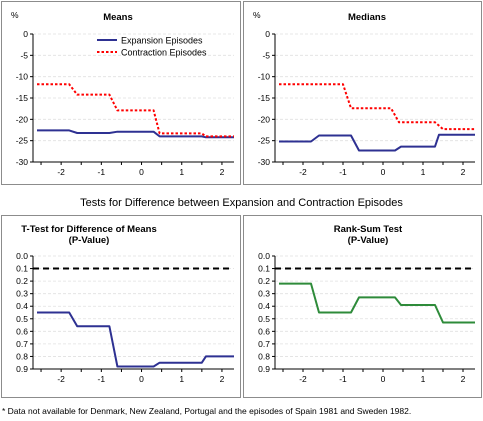 This screenshot has height=421, width=483. I want to click on chart-title: Rank-Sum Test, so click(368, 229).